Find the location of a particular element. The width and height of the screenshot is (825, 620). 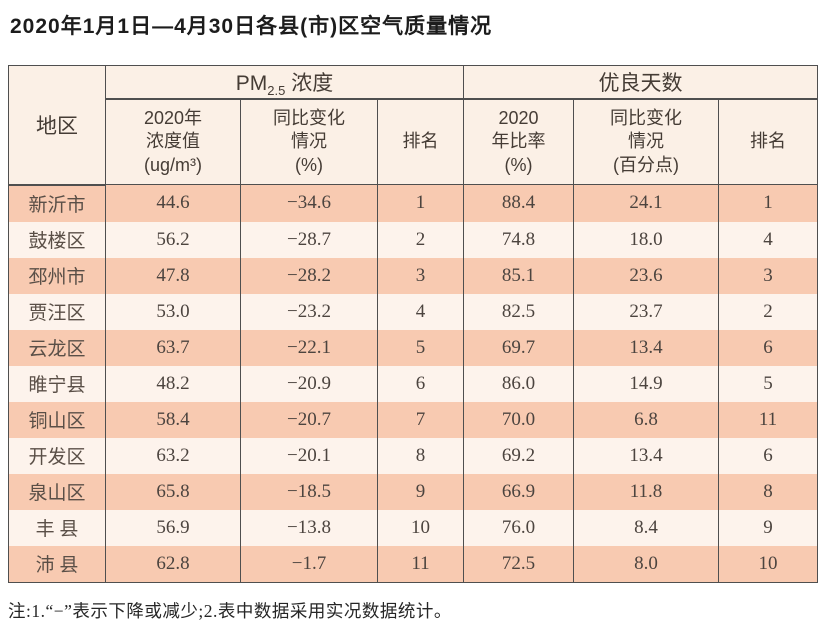

table-row: 睢宁县 48.2 −20.9 6 86.0 14.9 5 is located at coordinates (413, 383).